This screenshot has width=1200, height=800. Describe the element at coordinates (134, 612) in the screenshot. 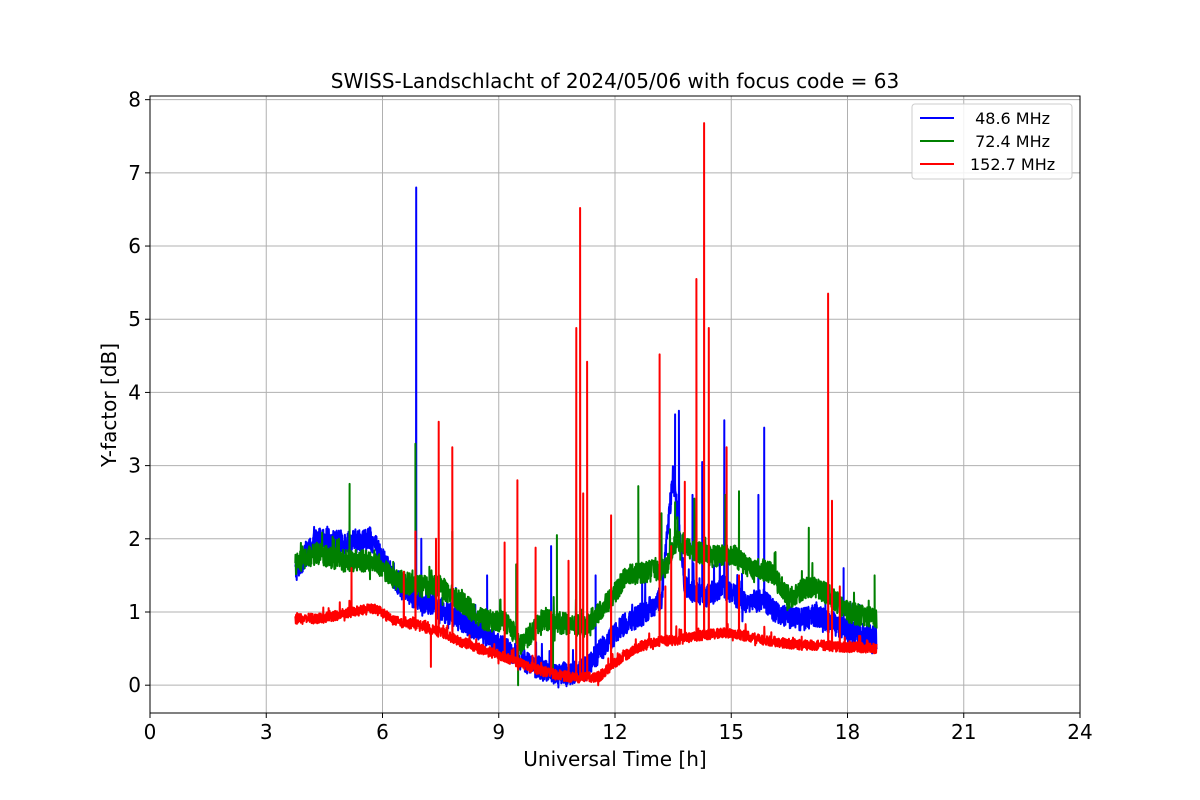

I see `y-tick-label: 1` at that location.